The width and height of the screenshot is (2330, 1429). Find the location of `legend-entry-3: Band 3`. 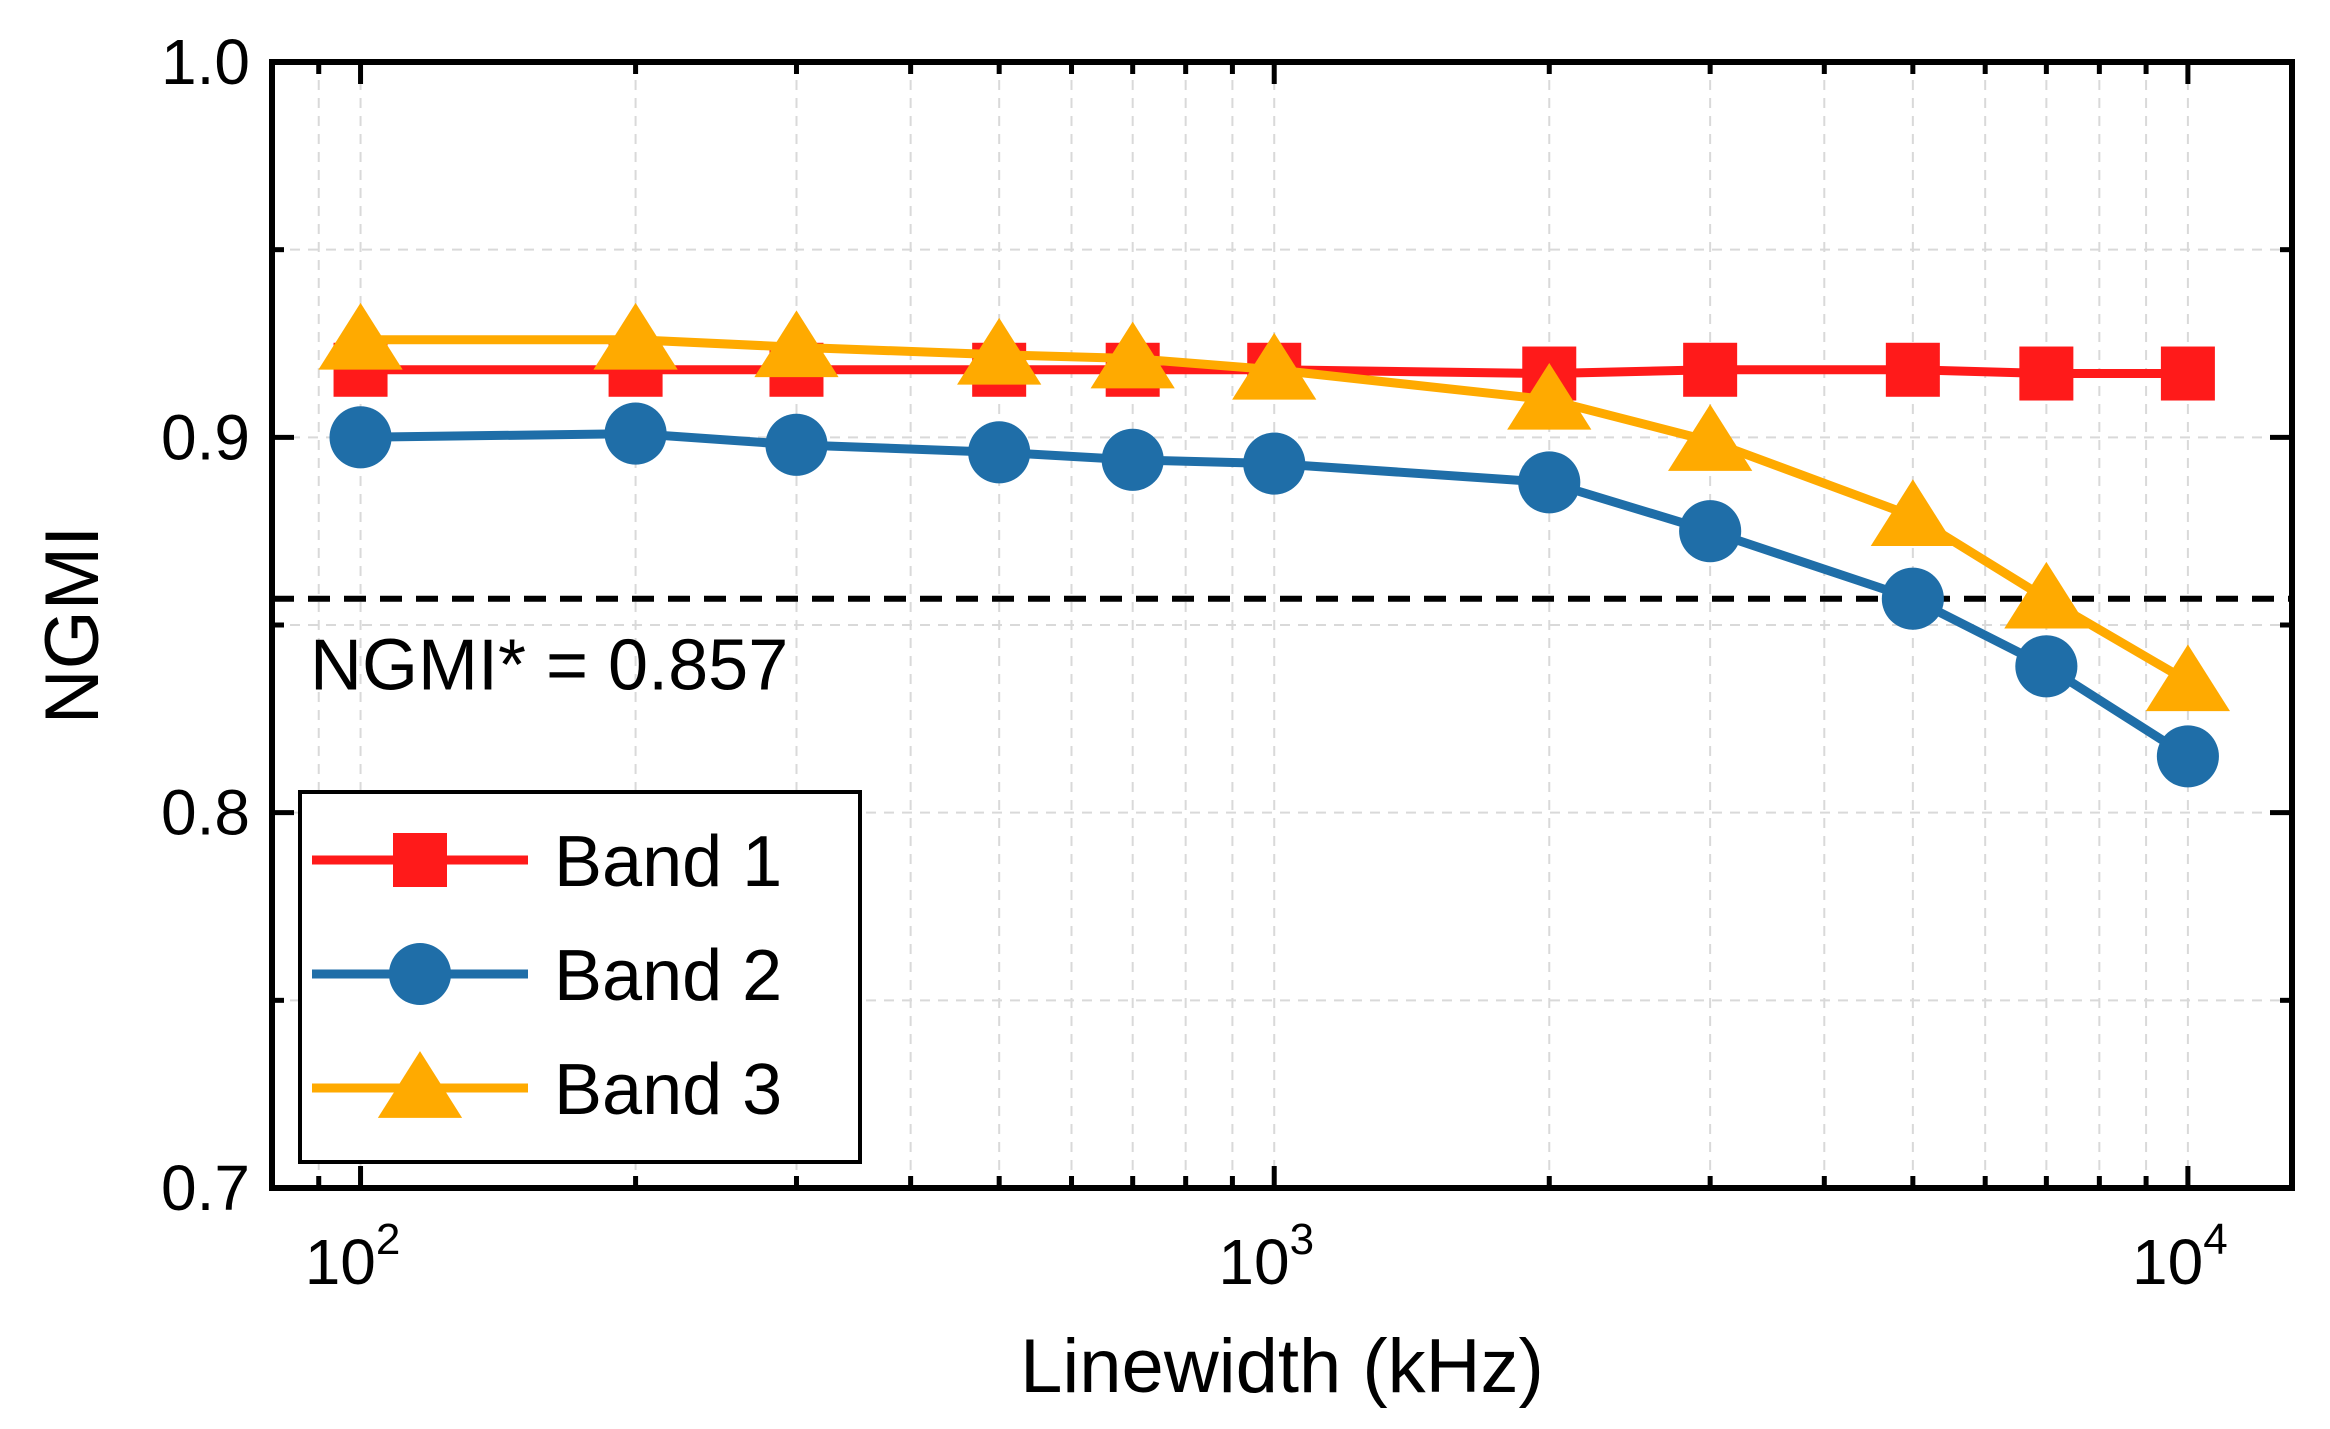

legend-entry-3: Band 3 is located at coordinates (547, 1090).